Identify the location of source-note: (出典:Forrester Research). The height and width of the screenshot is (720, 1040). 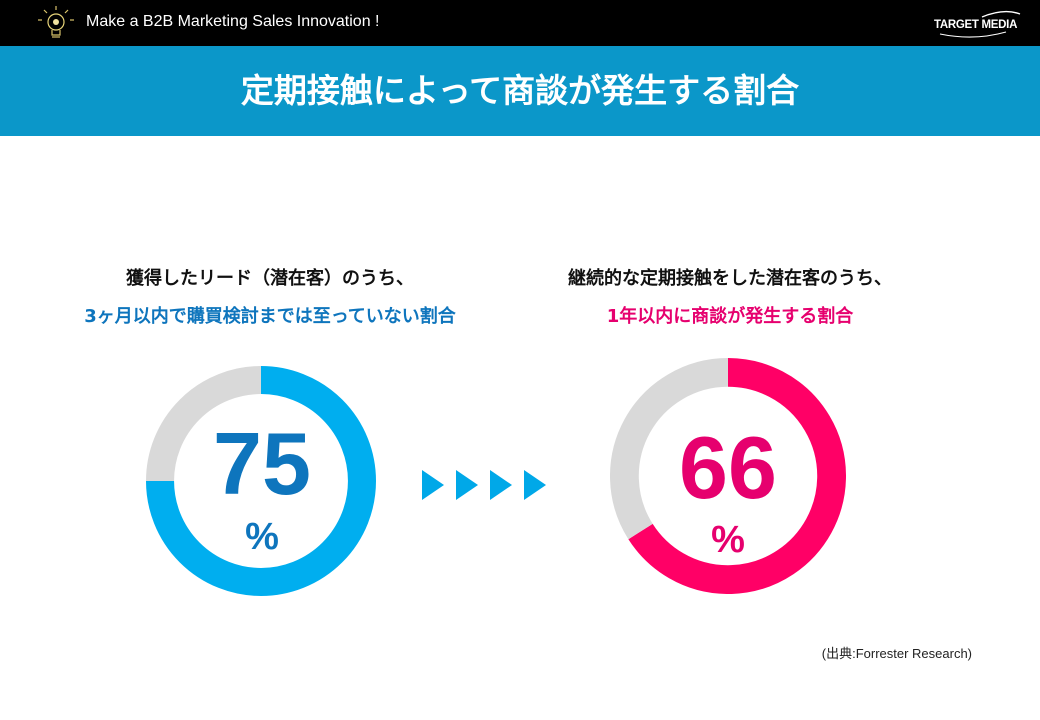
(896, 653).